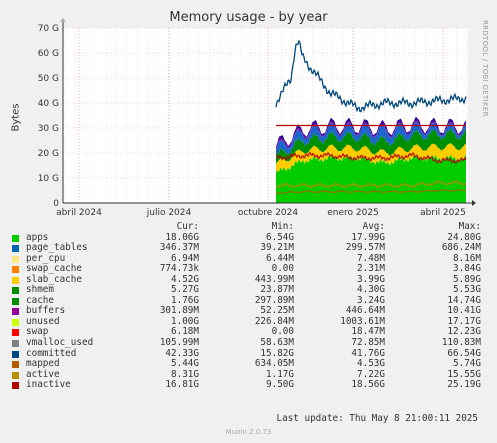  Describe the element at coordinates (371, 76) in the screenshot. I see `line-committed` at that location.